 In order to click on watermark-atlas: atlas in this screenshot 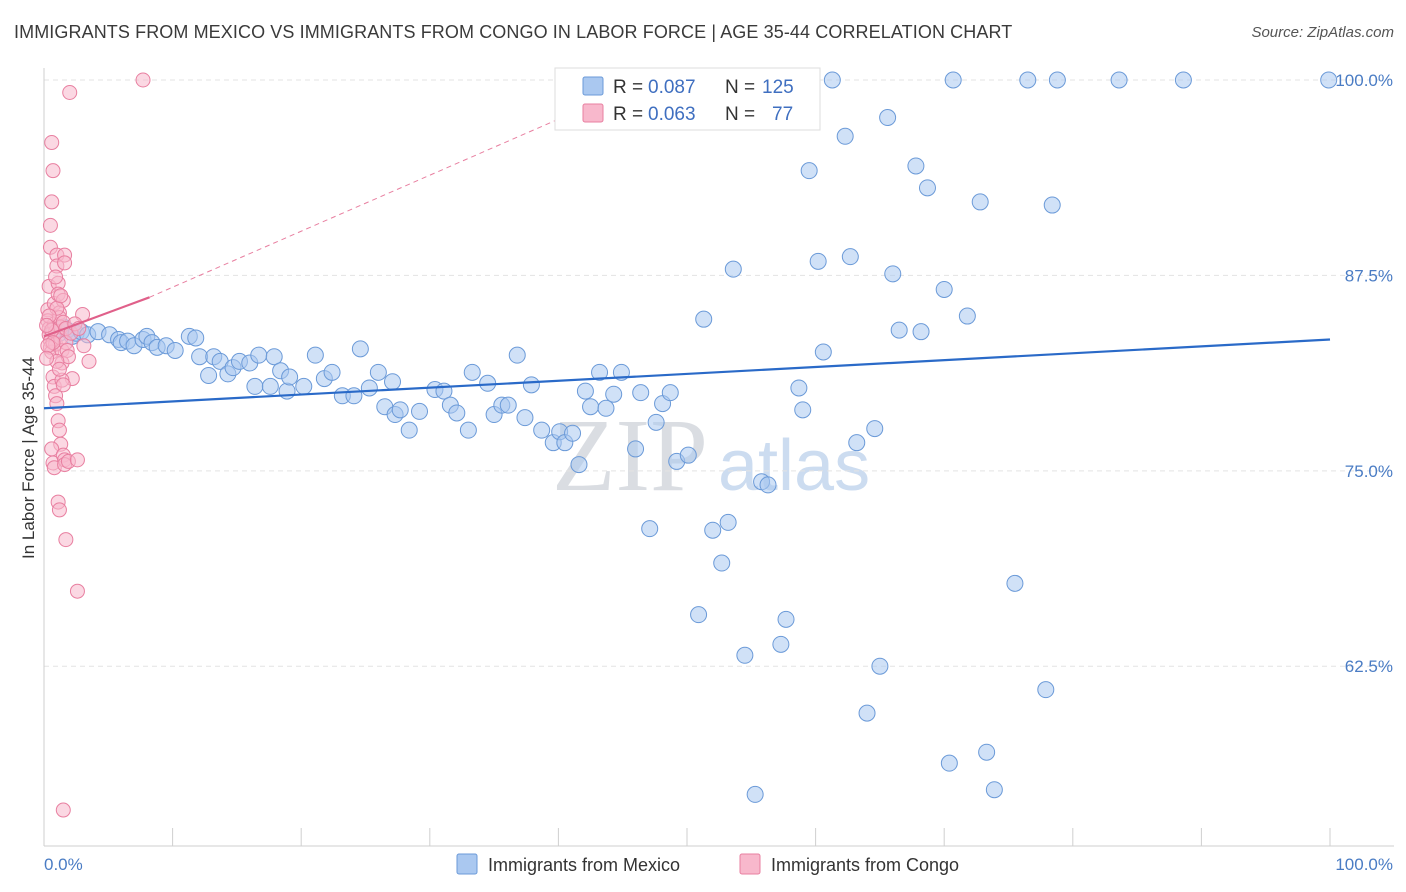, I will do `click(794, 466)`.